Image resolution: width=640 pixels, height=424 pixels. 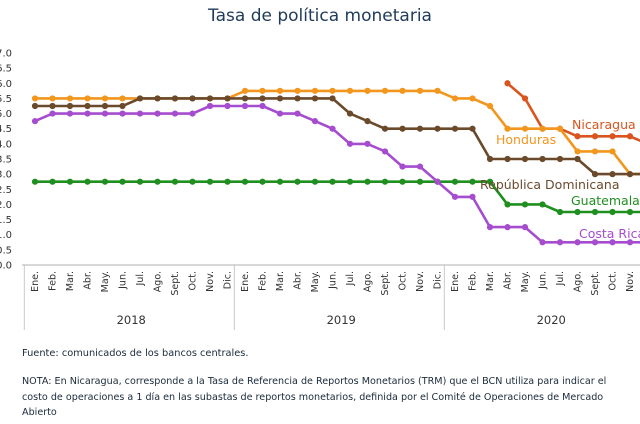 I want to click on series-label: Guatemala, so click(x=605, y=200).